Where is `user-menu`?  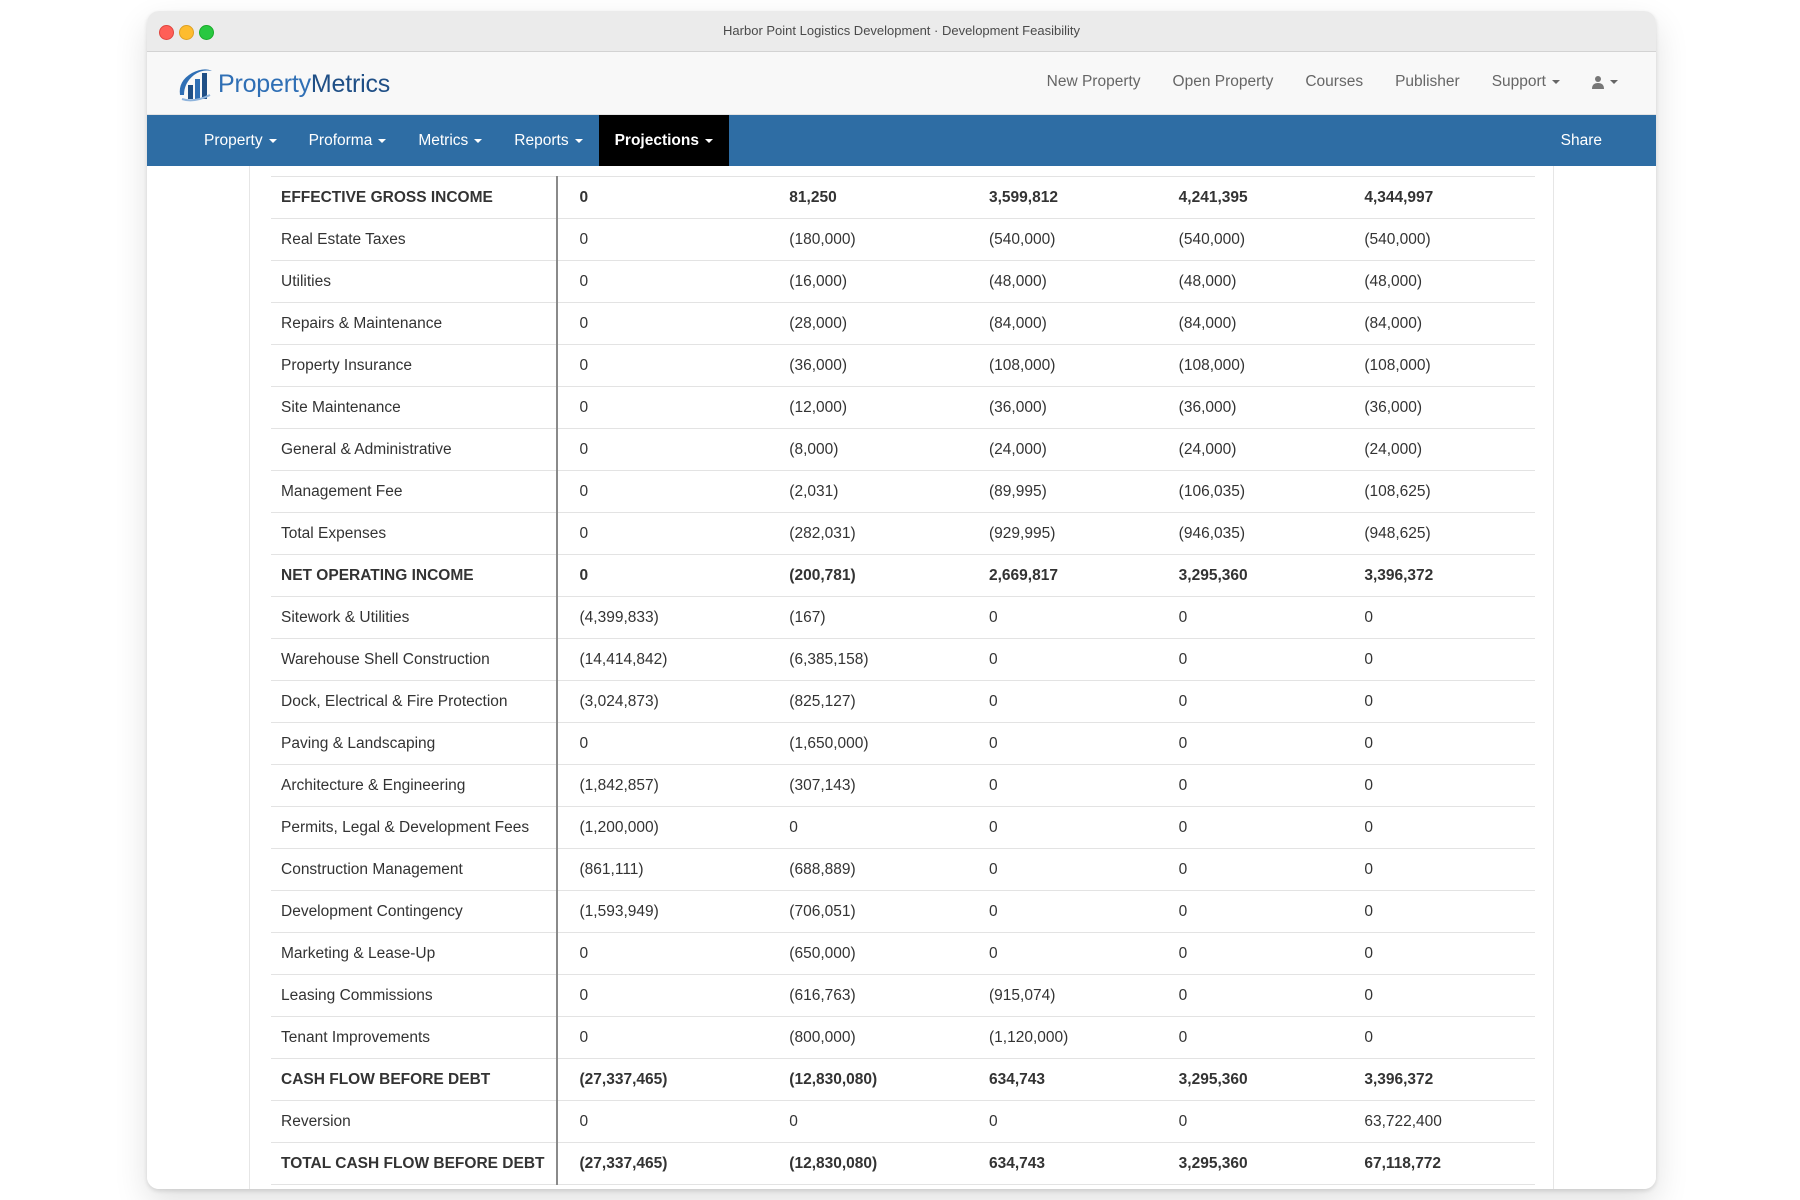 user-menu is located at coordinates (1616, 82).